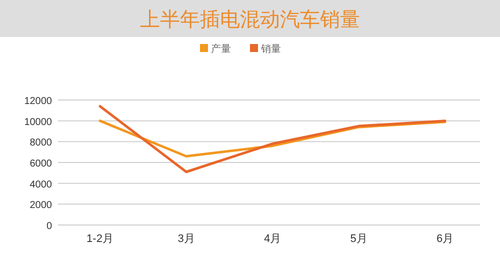 This screenshot has width=500, height=267. Describe the element at coordinates (221, 49) in the screenshot. I see `legend-label: 产量` at that location.